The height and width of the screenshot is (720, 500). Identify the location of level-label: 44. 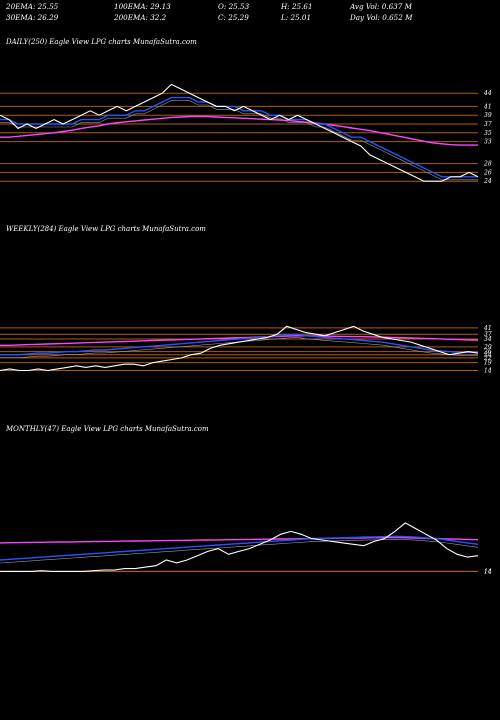
(487, 93).